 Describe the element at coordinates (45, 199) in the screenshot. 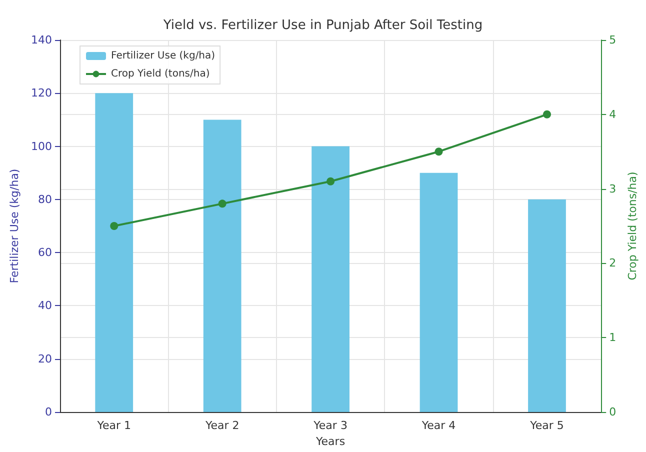

I see `y-tick-label: 80` at that location.